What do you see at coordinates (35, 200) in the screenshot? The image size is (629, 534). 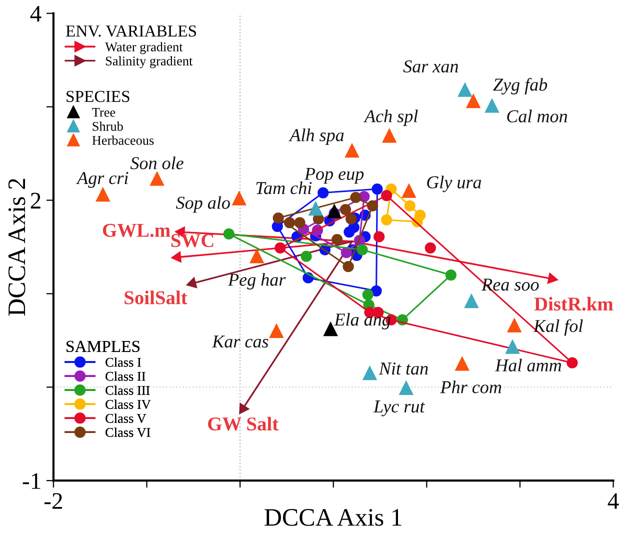 I see `y-tick-label: 2` at bounding box center [35, 200].